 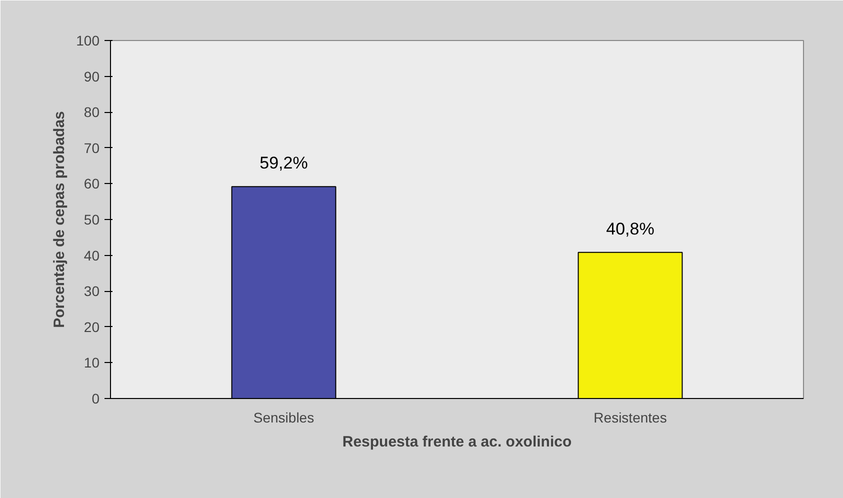 What do you see at coordinates (457, 442) in the screenshot?
I see `x-axis-title: Respuesta frente a ac. oxolinico` at bounding box center [457, 442].